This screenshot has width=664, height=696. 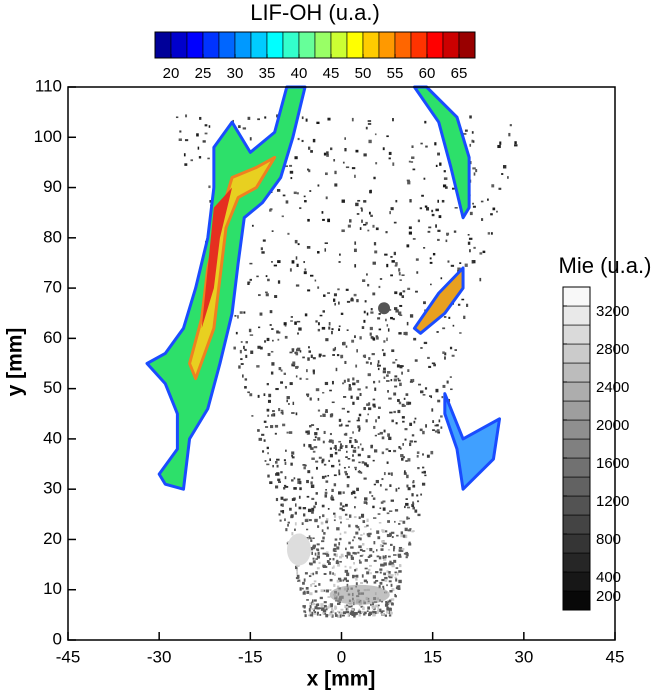 What do you see at coordinates (250, 656) in the screenshot?
I see `x-tick-label: -15` at bounding box center [250, 656].